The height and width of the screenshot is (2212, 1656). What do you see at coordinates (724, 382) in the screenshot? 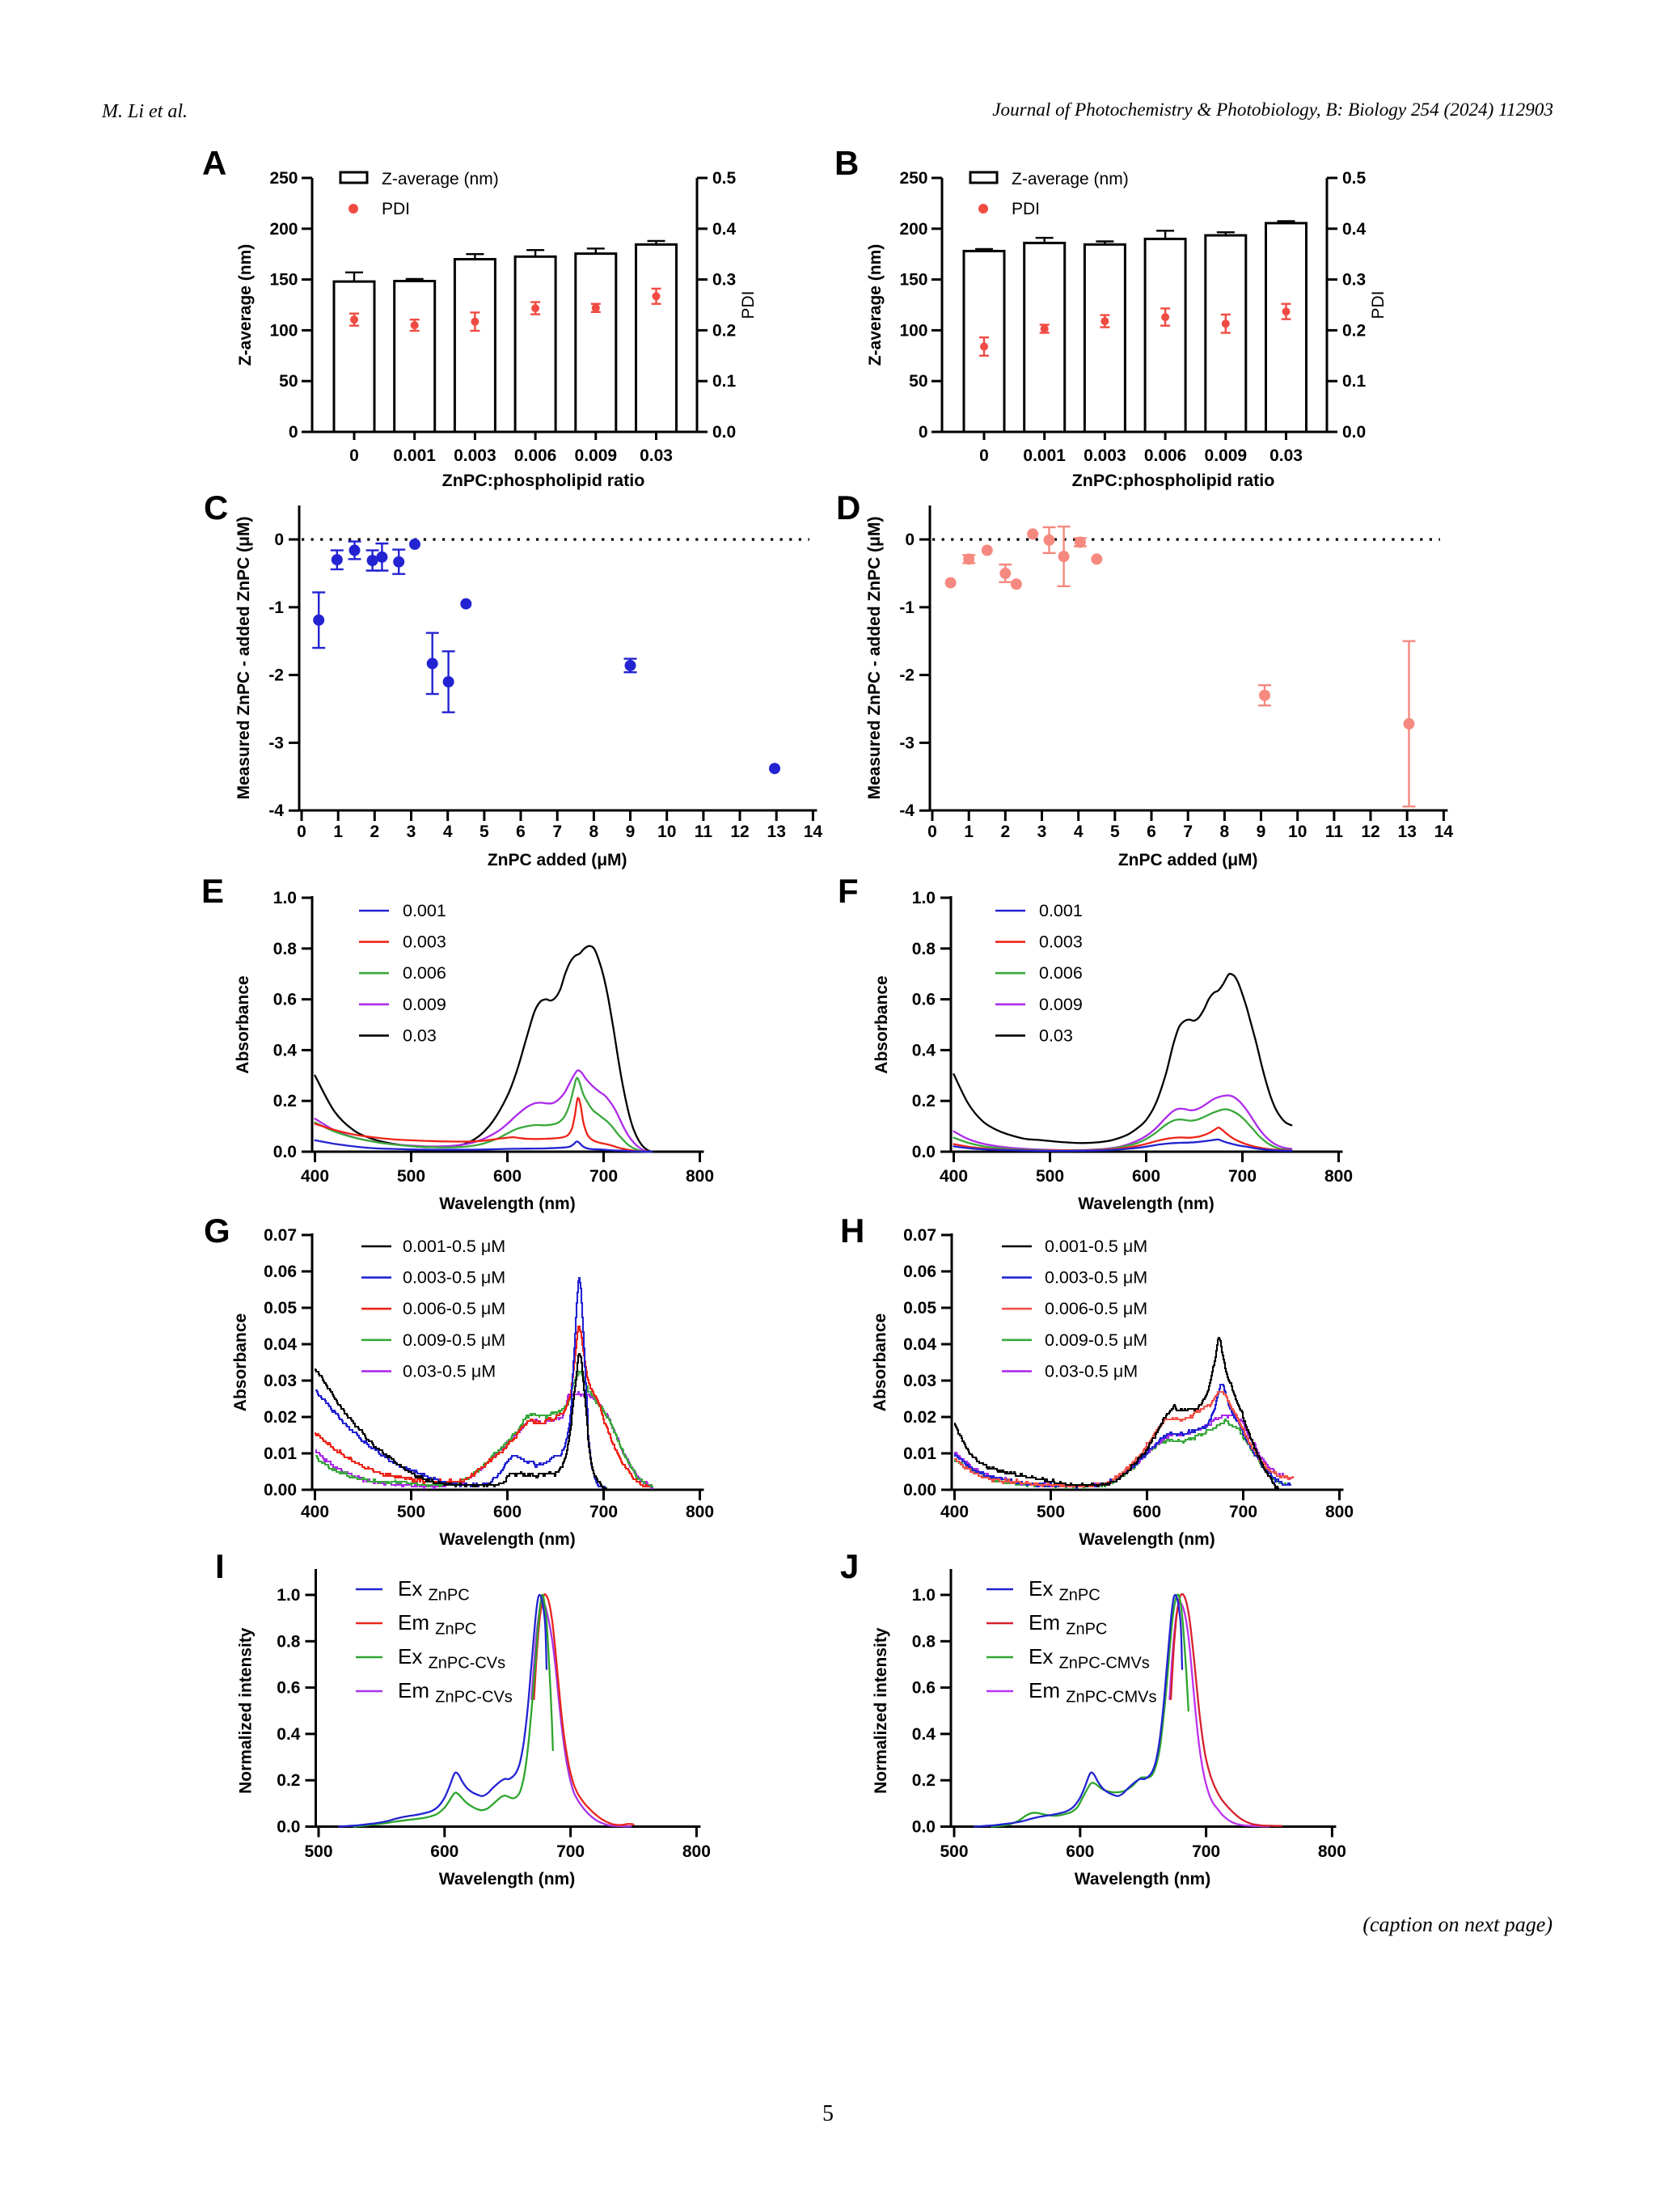
I see `svg-text: 0.1` at bounding box center [724, 382].